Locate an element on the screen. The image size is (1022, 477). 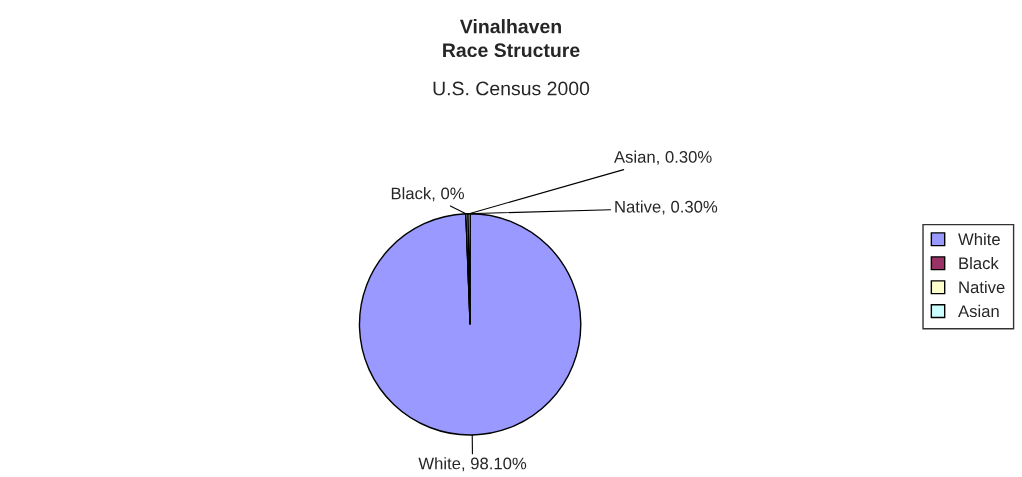
data-label: White, 98.10% is located at coordinates (472, 464).